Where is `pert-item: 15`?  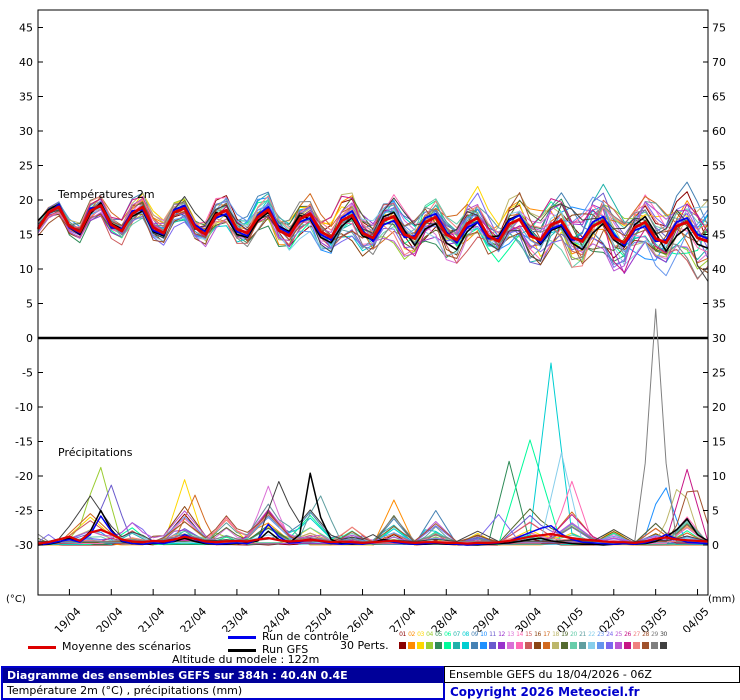
pert-item: 15 is located at coordinates (528, 640).